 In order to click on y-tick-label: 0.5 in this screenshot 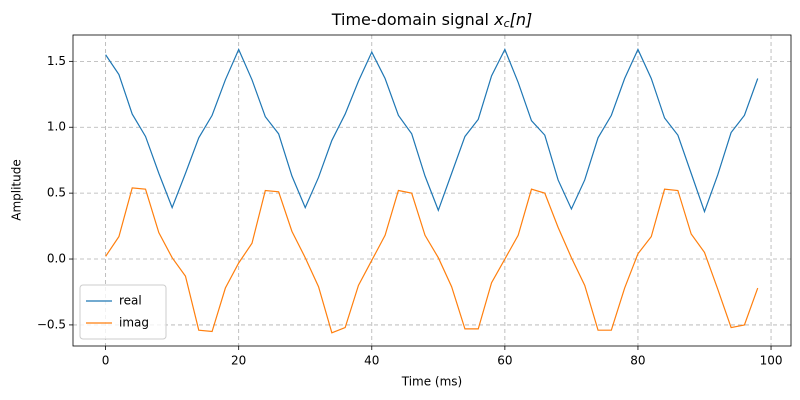, I will do `click(56, 193)`.